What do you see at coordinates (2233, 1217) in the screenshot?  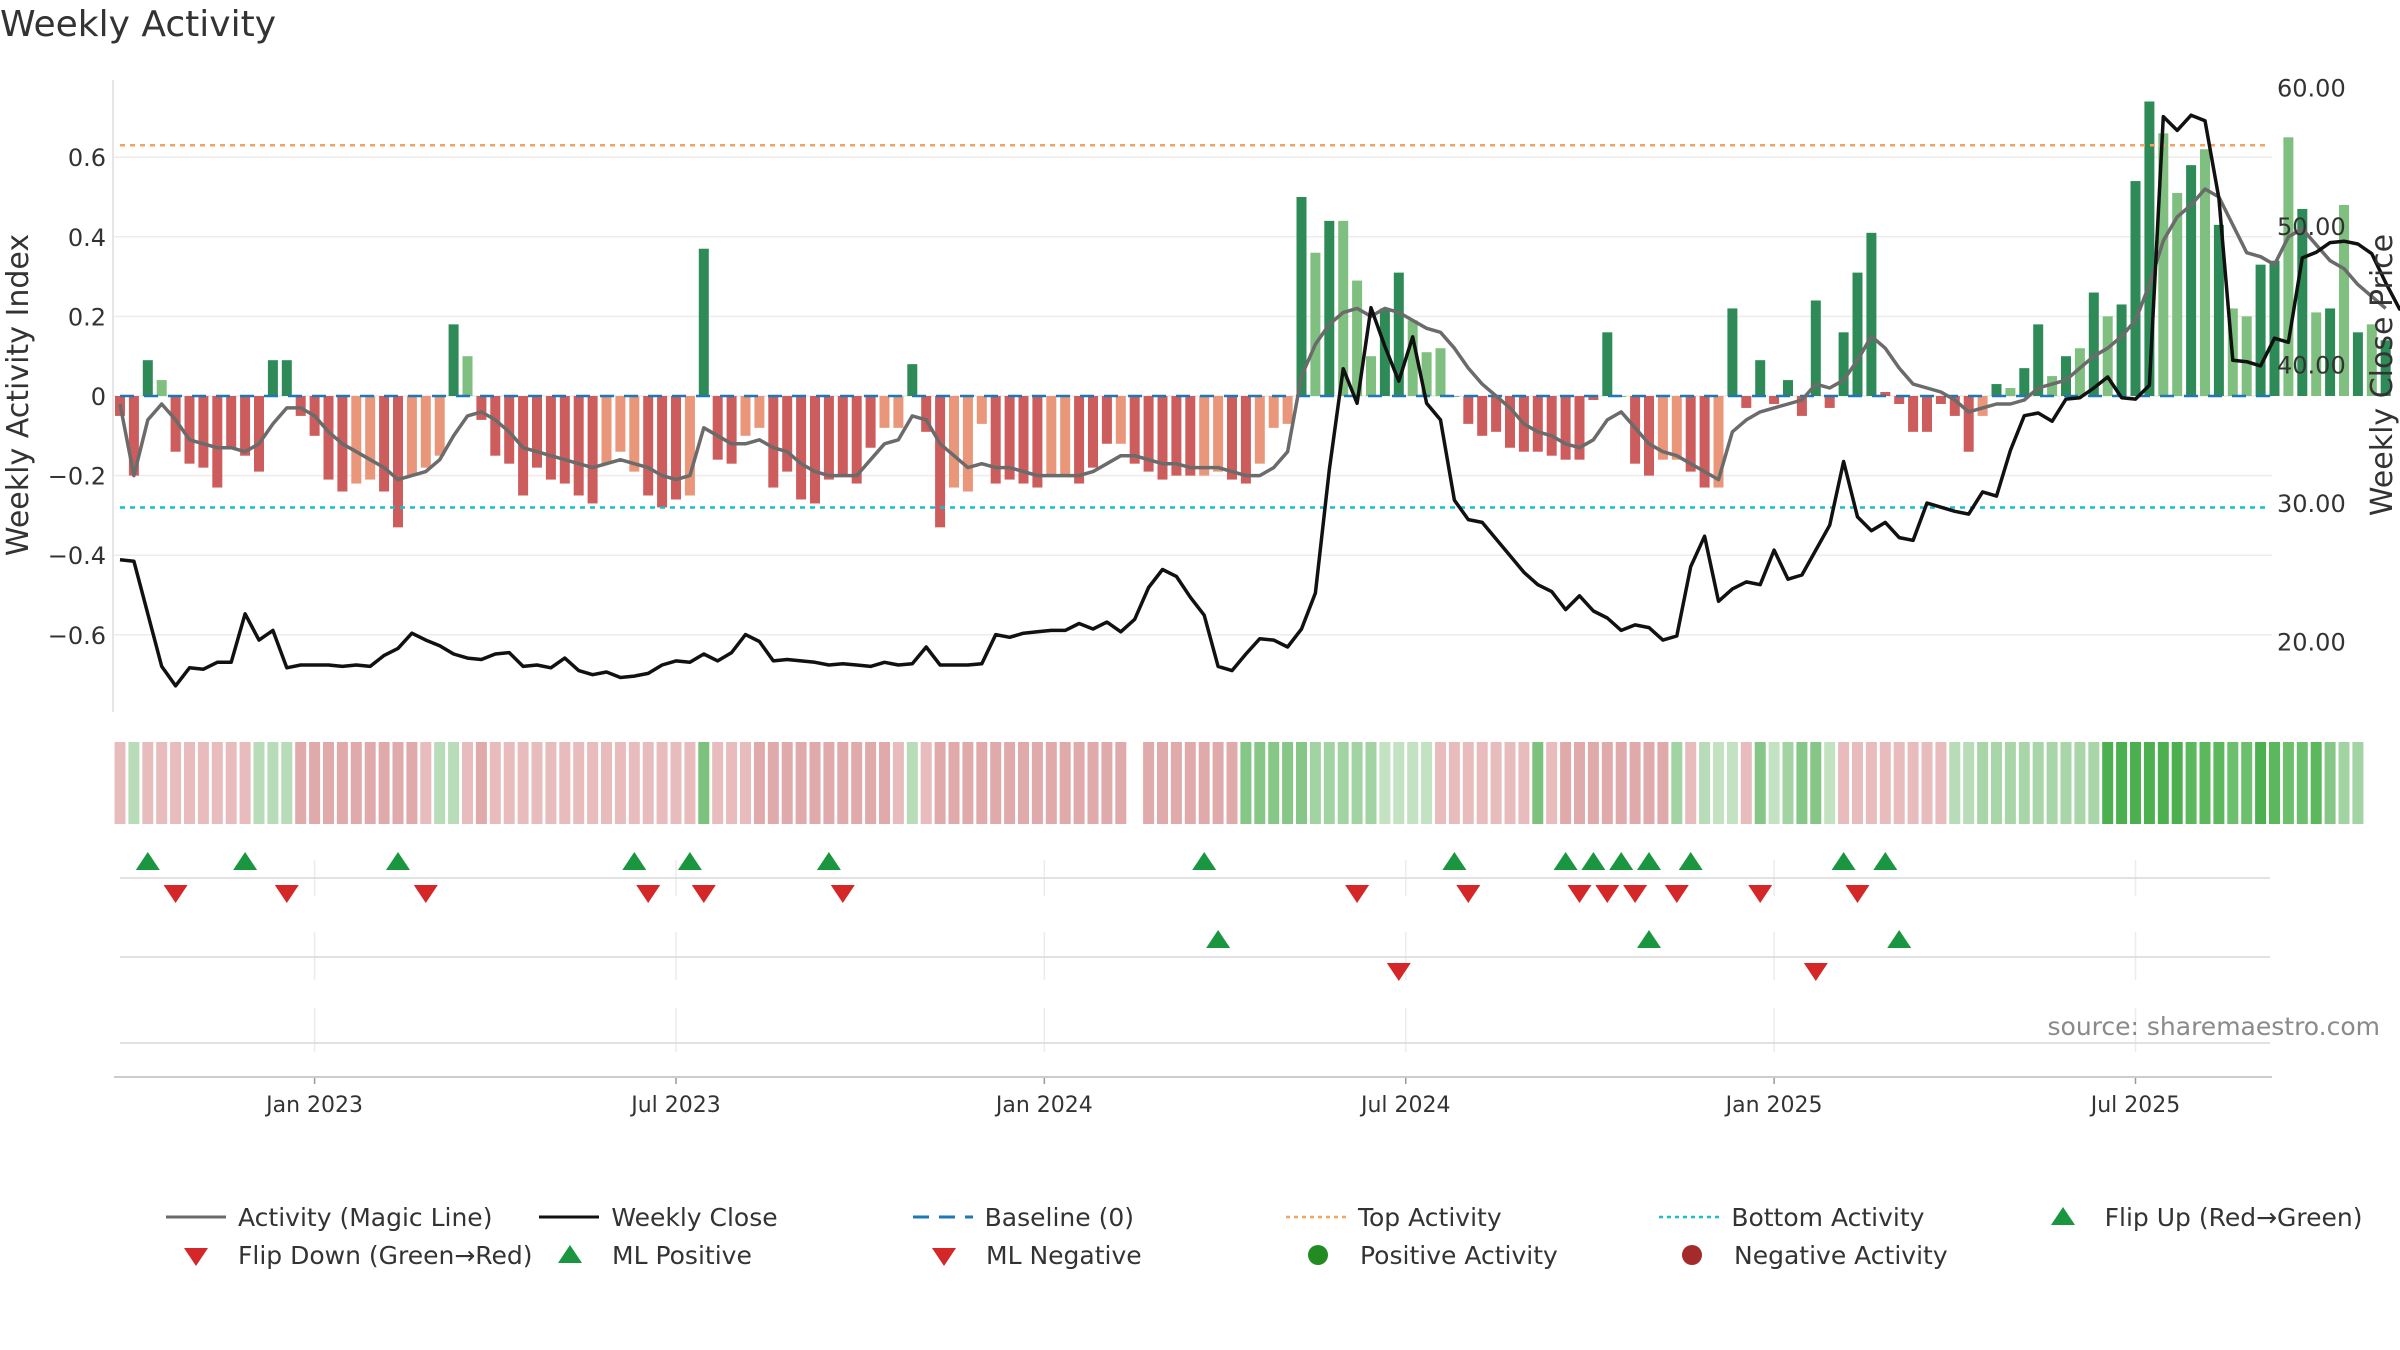 I see `legend-label-flip-up: Flip Up (Red→Green)` at bounding box center [2233, 1217].